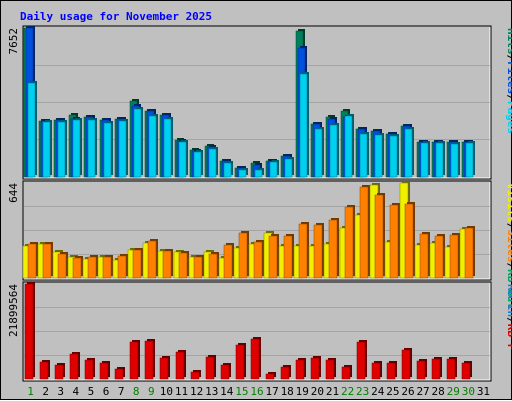 This screenshot has width=512, height=401. Describe the element at coordinates (166, 391) in the screenshot. I see `day-label-10: 10` at that location.